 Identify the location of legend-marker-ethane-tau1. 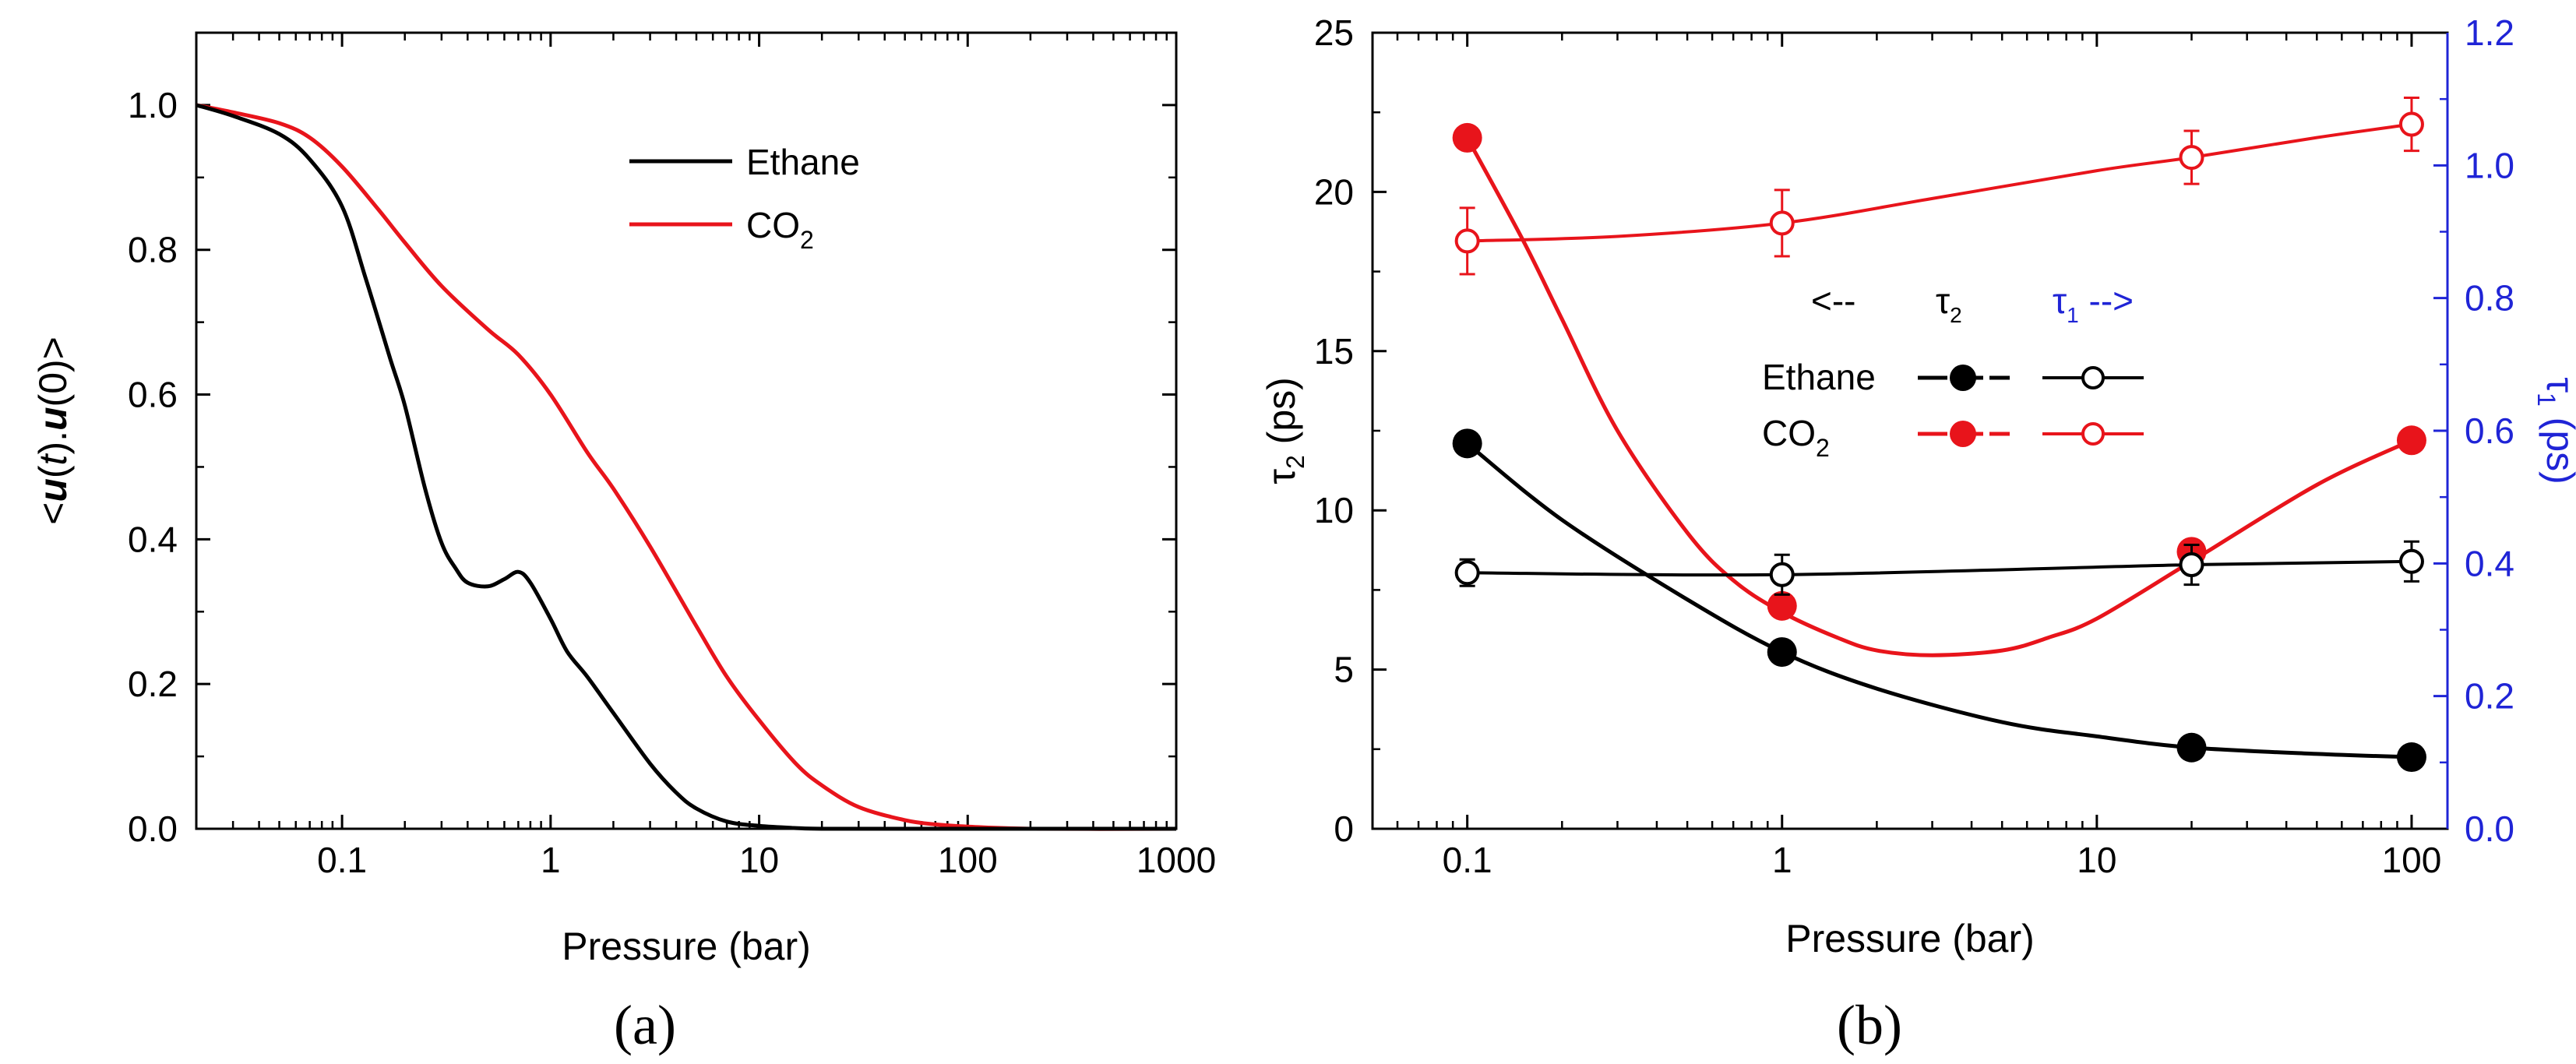
(2093, 377).